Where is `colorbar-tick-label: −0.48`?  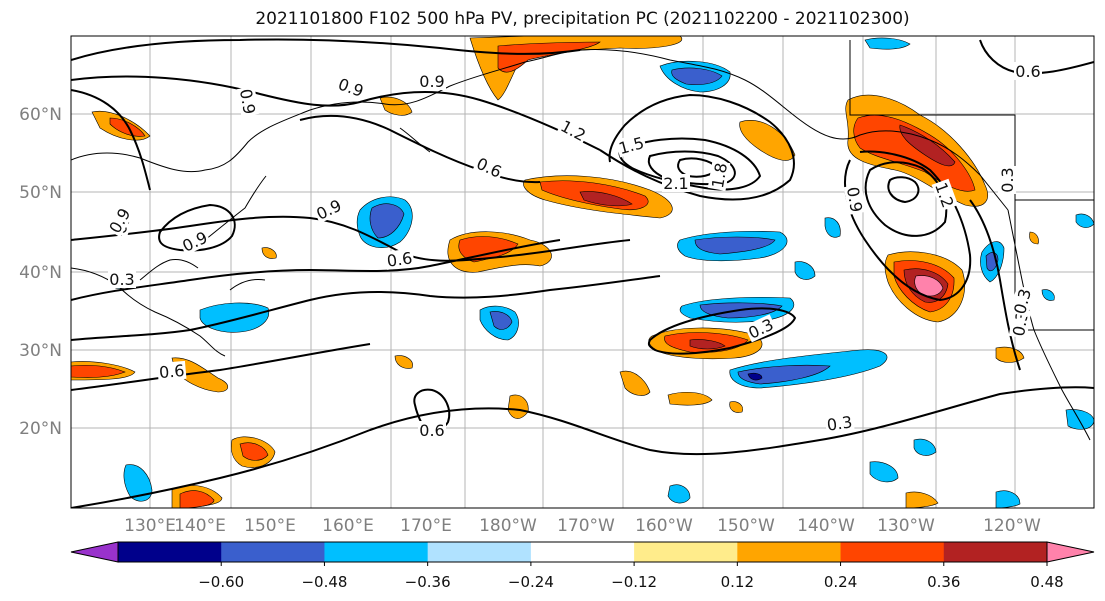
colorbar-tick-label: −0.48 is located at coordinates (324, 582).